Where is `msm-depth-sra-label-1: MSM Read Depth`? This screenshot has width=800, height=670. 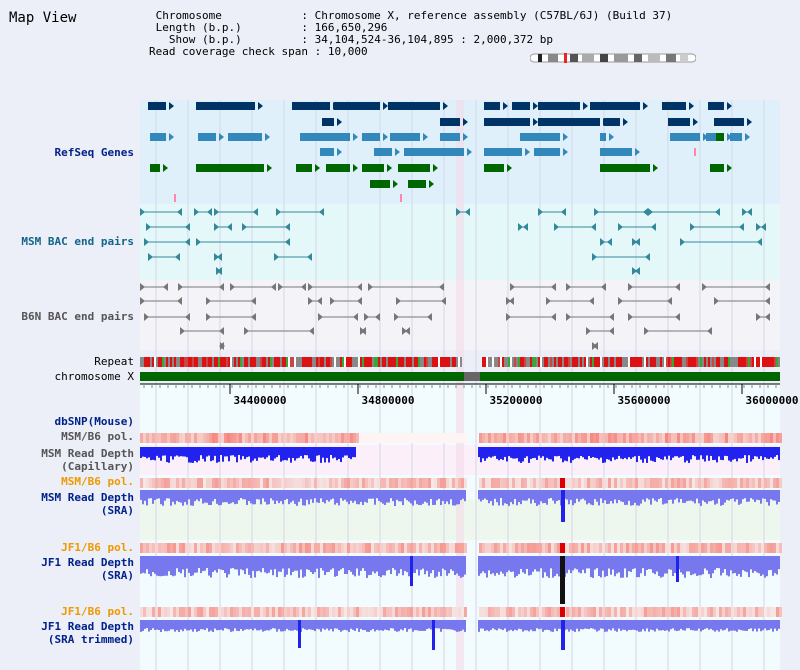
msm-depth-sra-label-1: MSM Read Depth is located at coordinates (87, 497).